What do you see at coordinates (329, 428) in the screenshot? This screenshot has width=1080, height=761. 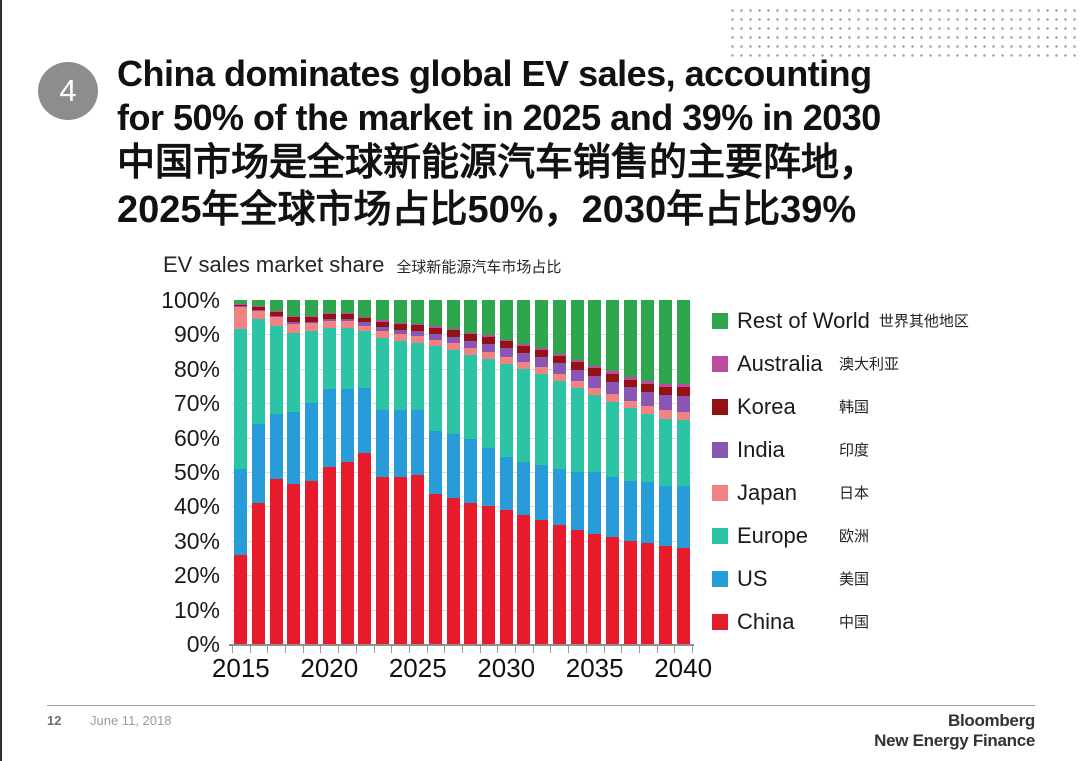 I see `bar-segment-us-2020` at bounding box center [329, 428].